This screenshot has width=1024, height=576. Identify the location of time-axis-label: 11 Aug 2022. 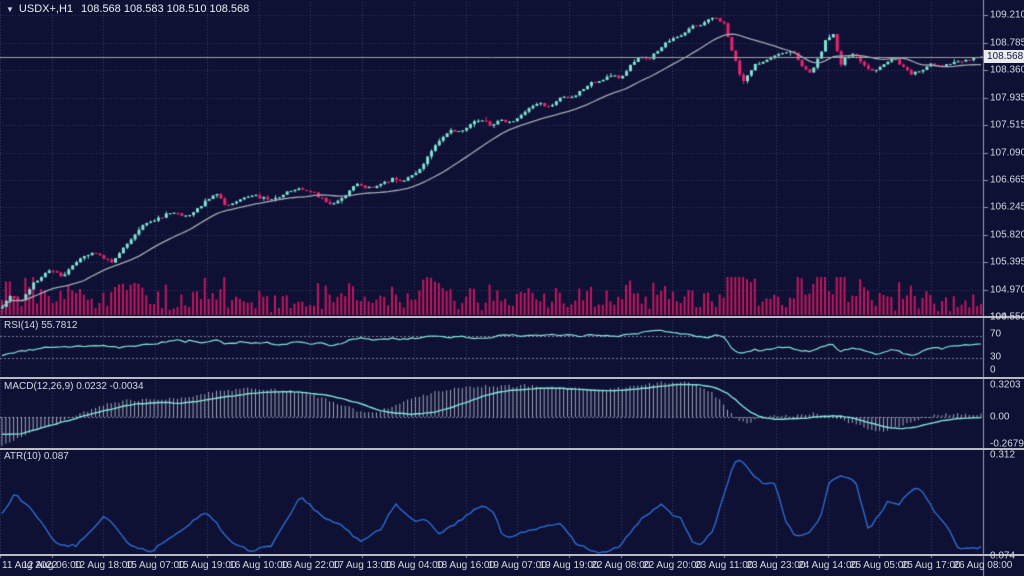
(30, 565).